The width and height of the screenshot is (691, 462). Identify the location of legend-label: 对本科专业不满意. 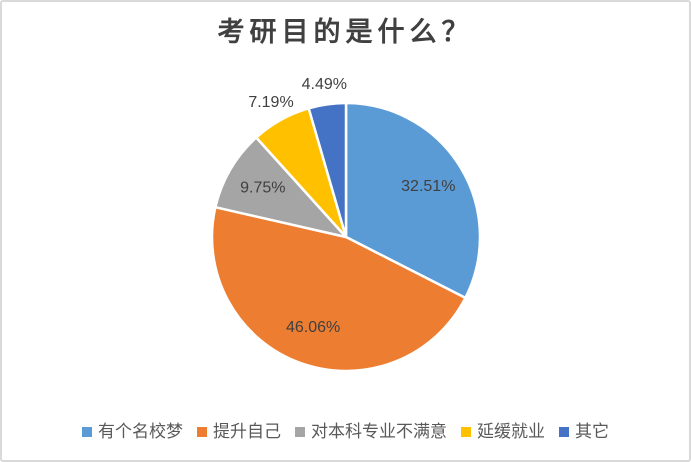
(379, 431).